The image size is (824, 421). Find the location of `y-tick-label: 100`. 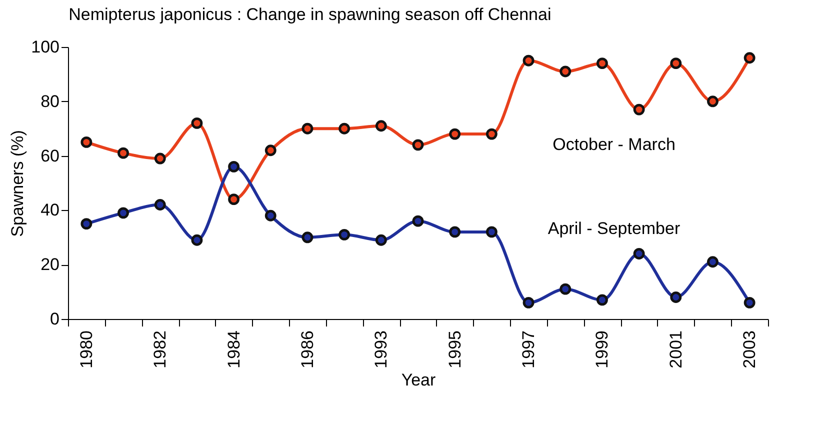

y-tick-label: 100 is located at coordinates (45, 47).